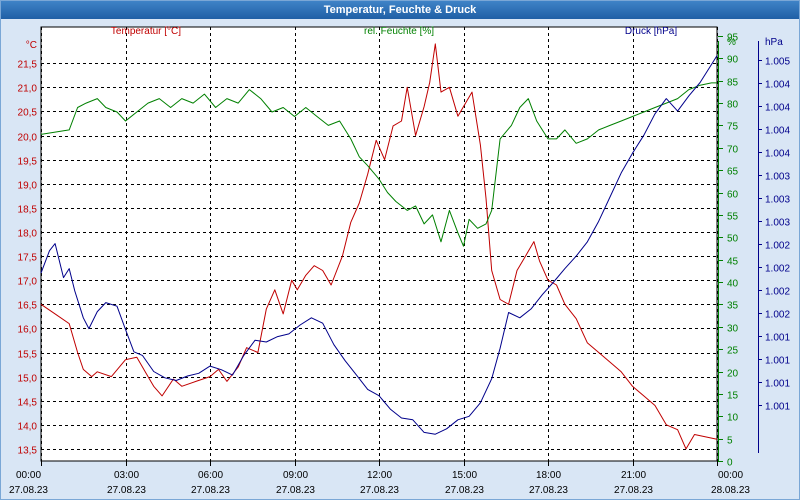  I want to click on temperature-tick-label: 18,5, so click(28, 210).